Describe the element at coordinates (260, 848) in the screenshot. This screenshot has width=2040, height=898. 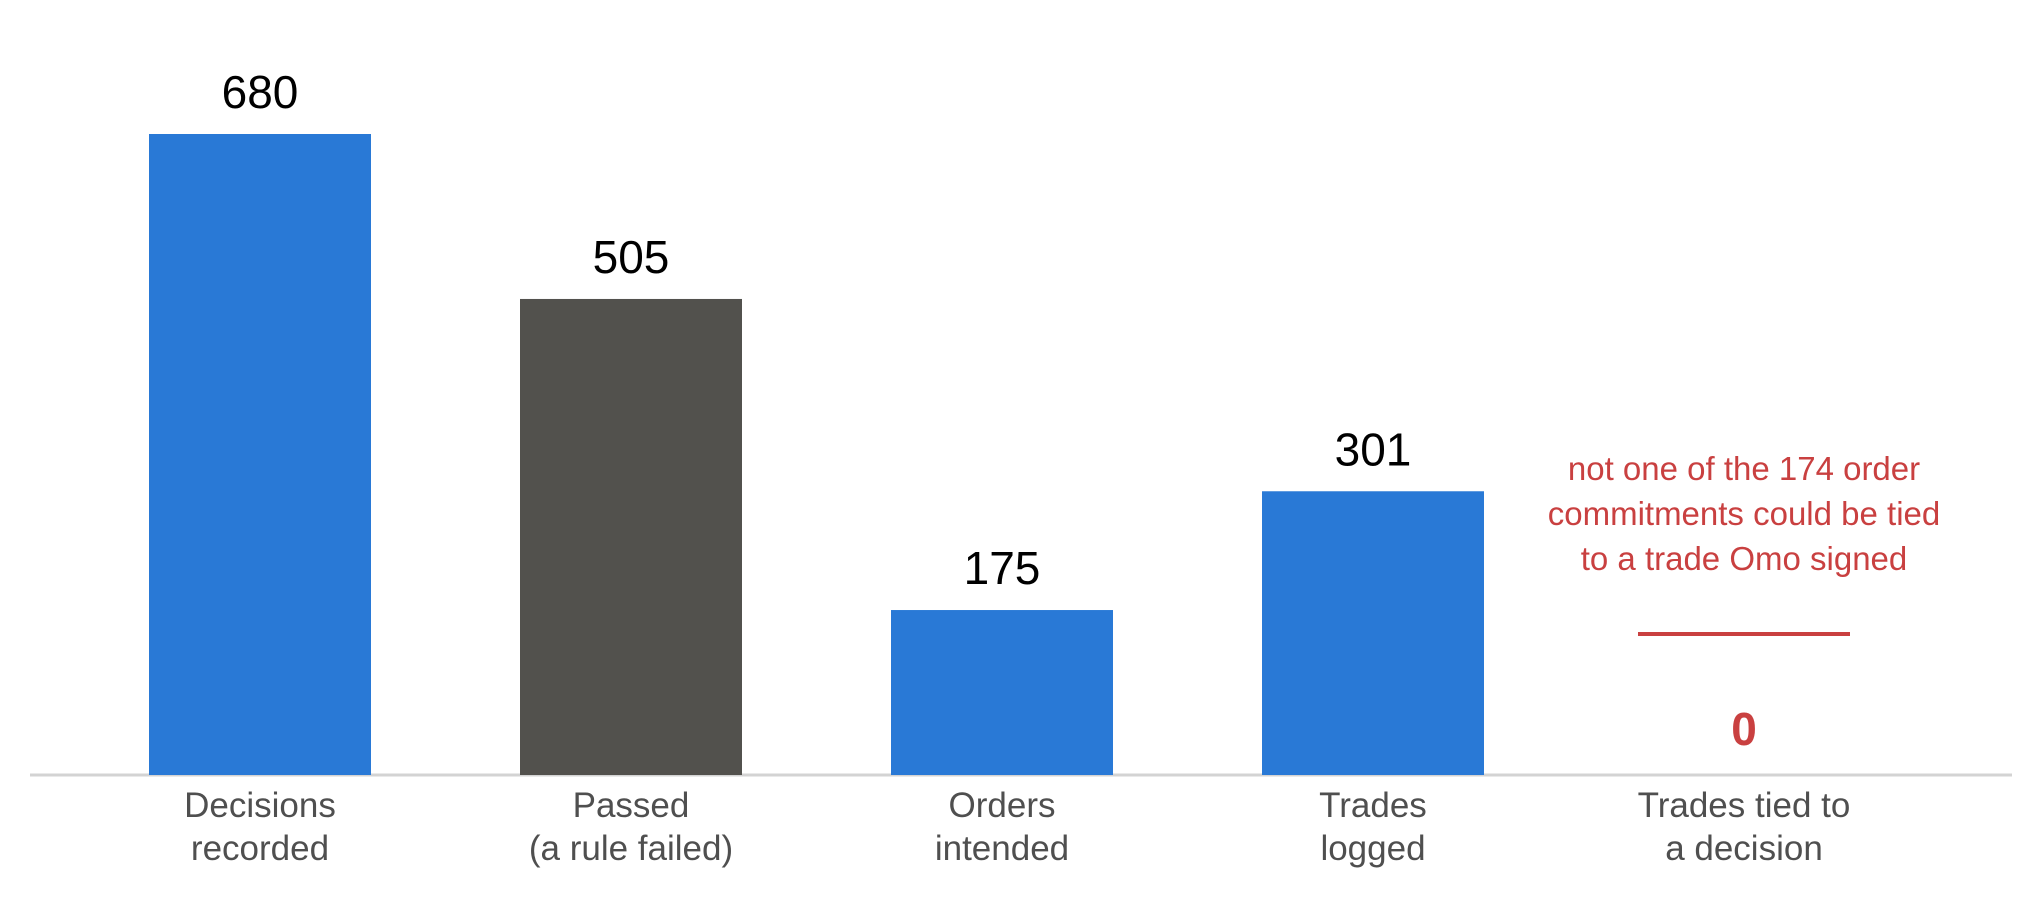
I see `category-label-0-line-2: recorded` at that location.